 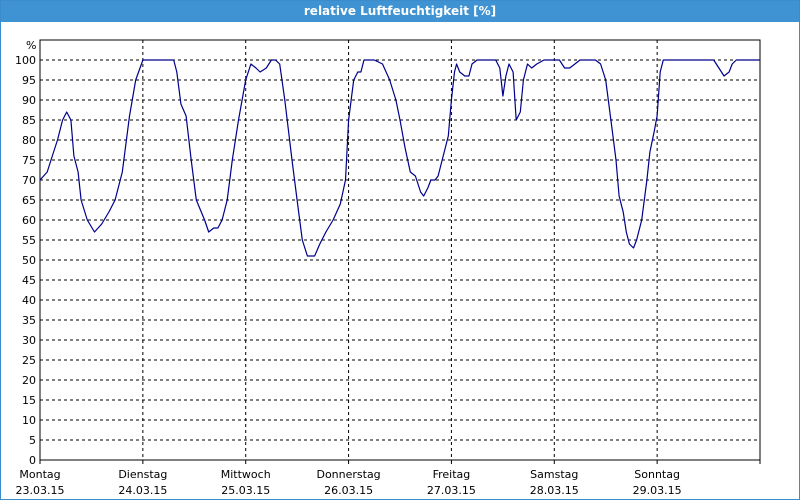 What do you see at coordinates (657, 474) in the screenshot?
I see `x-tick-day: Sonntag` at bounding box center [657, 474].